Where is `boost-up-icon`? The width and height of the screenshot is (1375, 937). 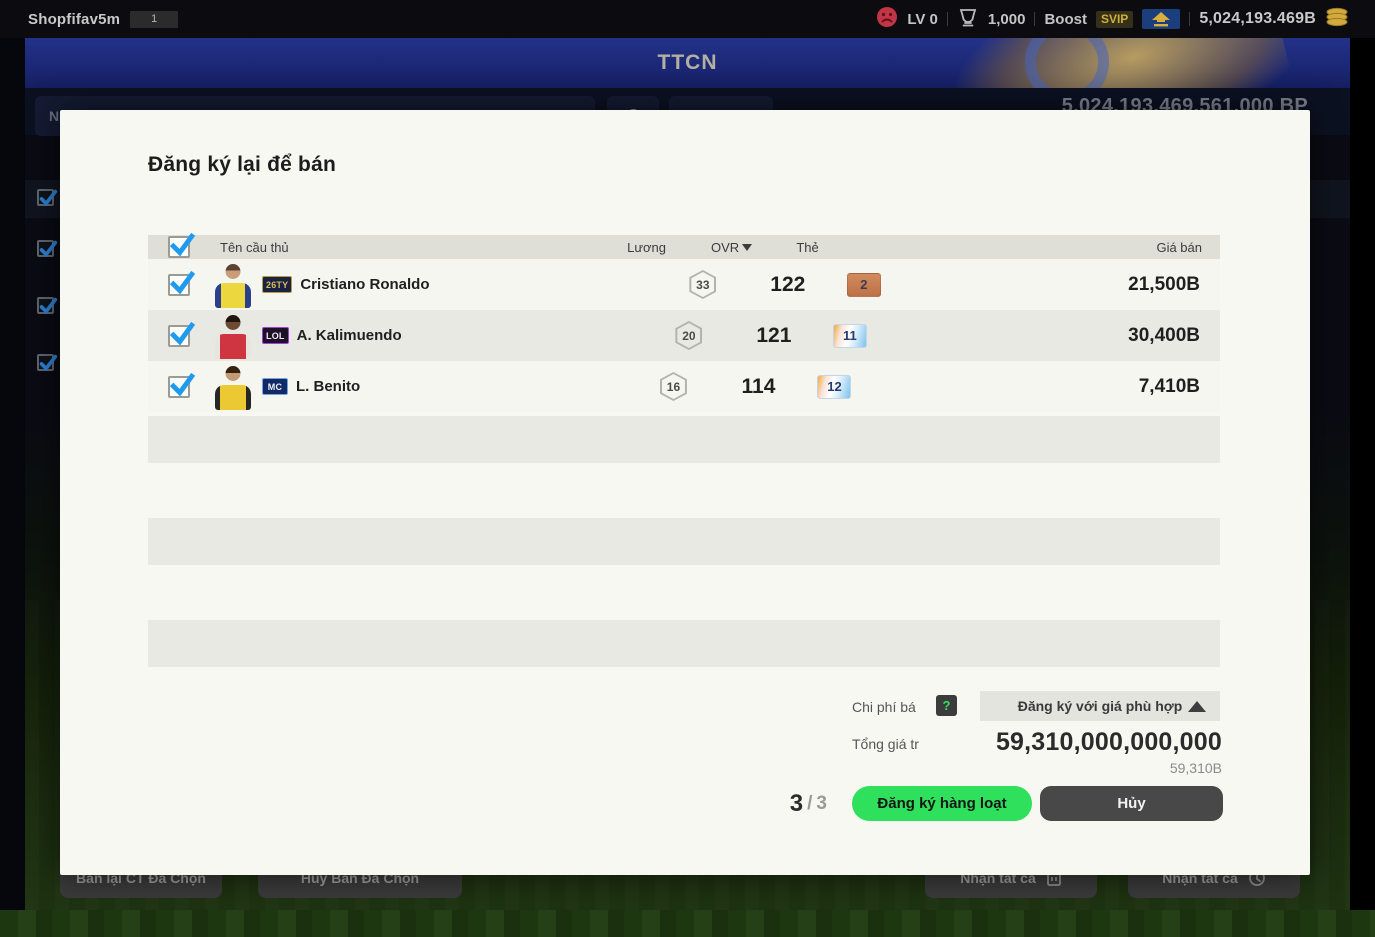
boost-up-icon is located at coordinates (1161, 19).